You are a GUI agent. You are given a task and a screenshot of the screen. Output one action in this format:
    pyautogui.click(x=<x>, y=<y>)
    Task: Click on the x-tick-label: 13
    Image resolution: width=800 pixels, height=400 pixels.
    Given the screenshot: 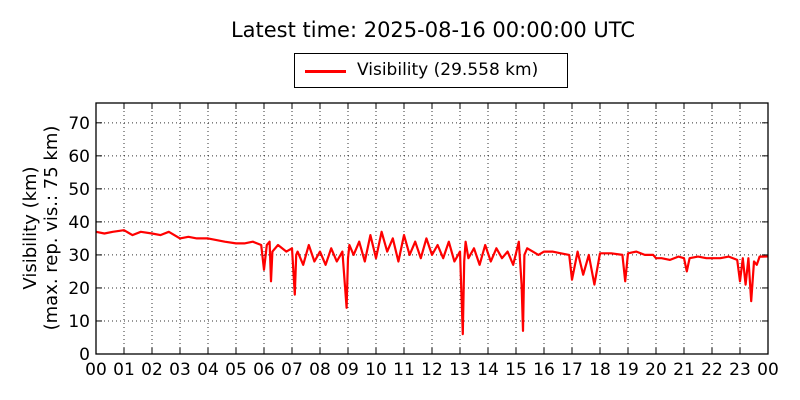 What is the action you would take?
    pyautogui.click(x=460, y=370)
    